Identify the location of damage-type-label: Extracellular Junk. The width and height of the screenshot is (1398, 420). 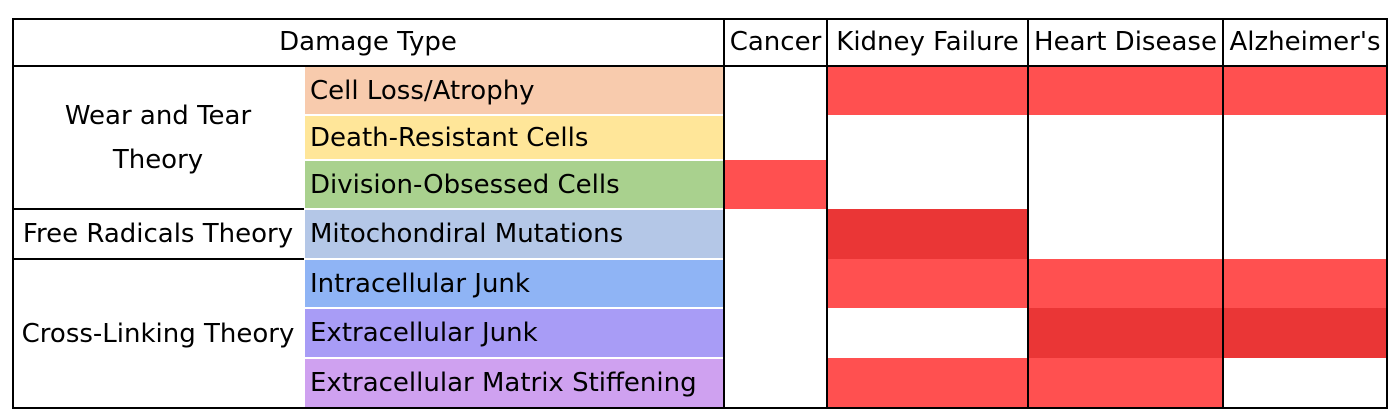
(424, 333).